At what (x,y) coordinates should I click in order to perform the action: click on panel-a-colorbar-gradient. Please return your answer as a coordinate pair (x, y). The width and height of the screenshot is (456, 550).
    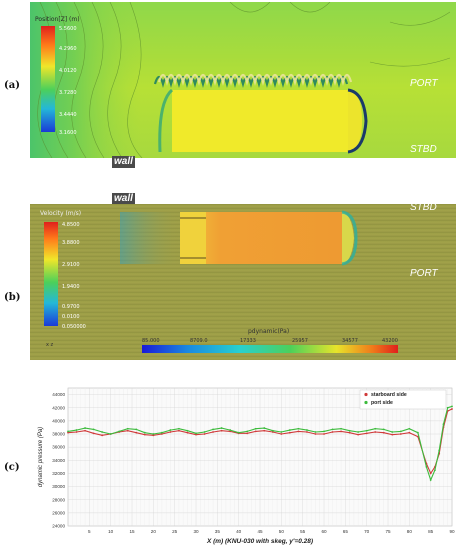
    Looking at the image, I should click on (48, 79).